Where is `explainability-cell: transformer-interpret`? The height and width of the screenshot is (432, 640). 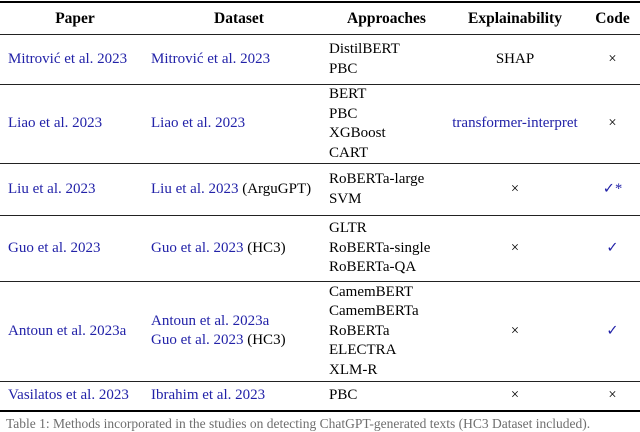 explainability-cell: transformer-interpret is located at coordinates (515, 124).